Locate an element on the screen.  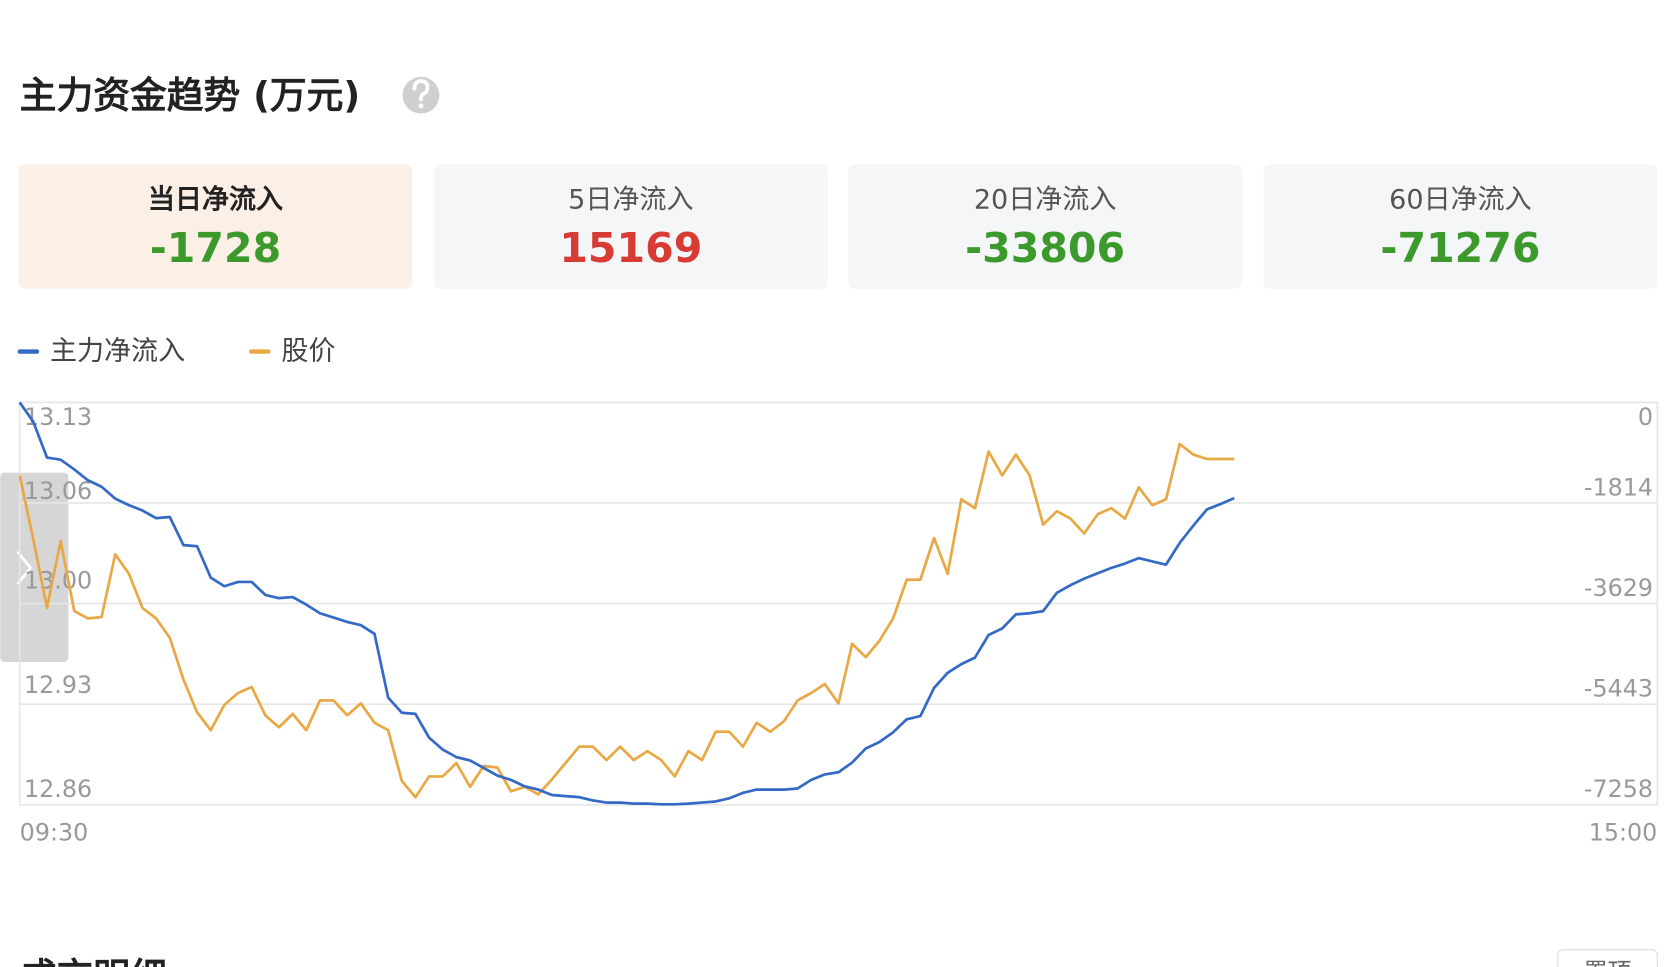
stat-card-value: 15169 is located at coordinates (630, 248).